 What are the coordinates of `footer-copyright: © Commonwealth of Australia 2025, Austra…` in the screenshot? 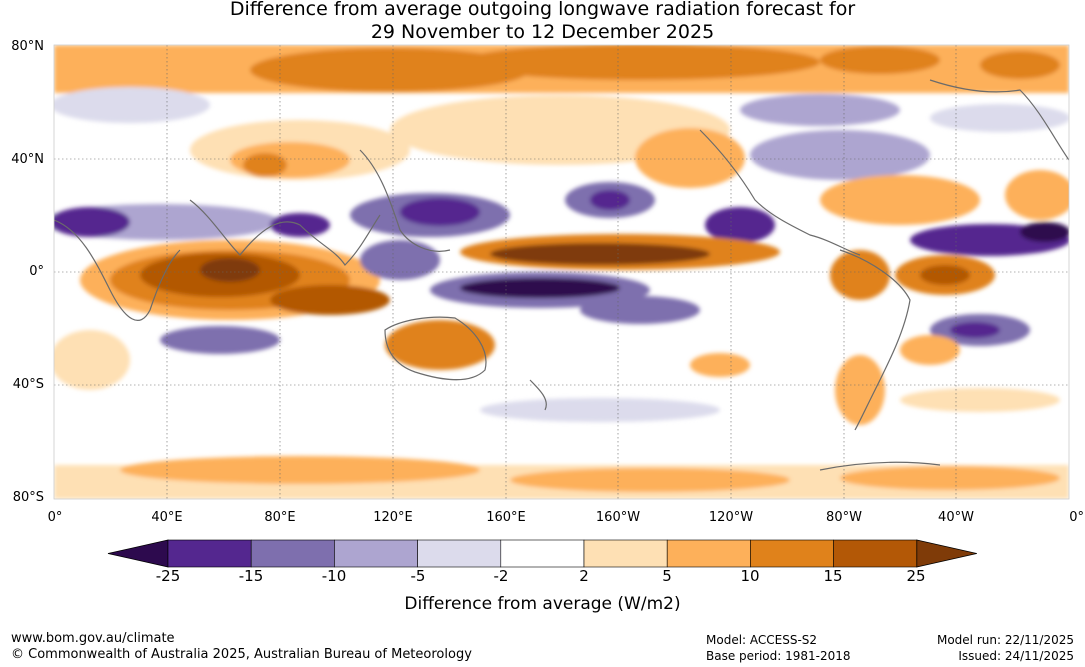 It's located at (241, 654).